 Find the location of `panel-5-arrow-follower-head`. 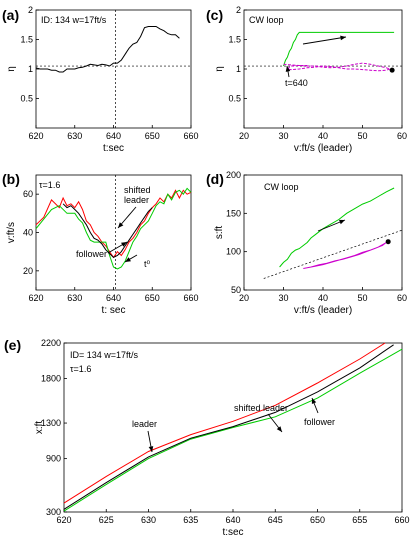

panel-5-arrow-follower-head is located at coordinates (314, 401).